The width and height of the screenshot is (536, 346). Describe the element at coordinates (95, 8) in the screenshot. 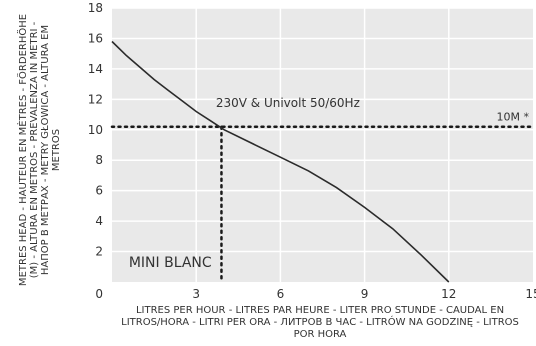

I see `y-tick-label: 18` at that location.